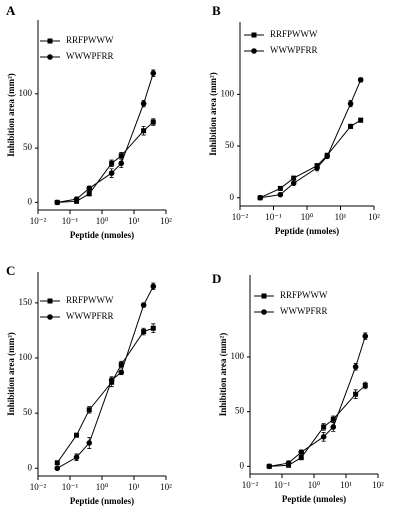 The image size is (416, 508). What do you see at coordinates (26, 302) in the screenshot?
I see `y-tick-label: 150` at bounding box center [26, 302].